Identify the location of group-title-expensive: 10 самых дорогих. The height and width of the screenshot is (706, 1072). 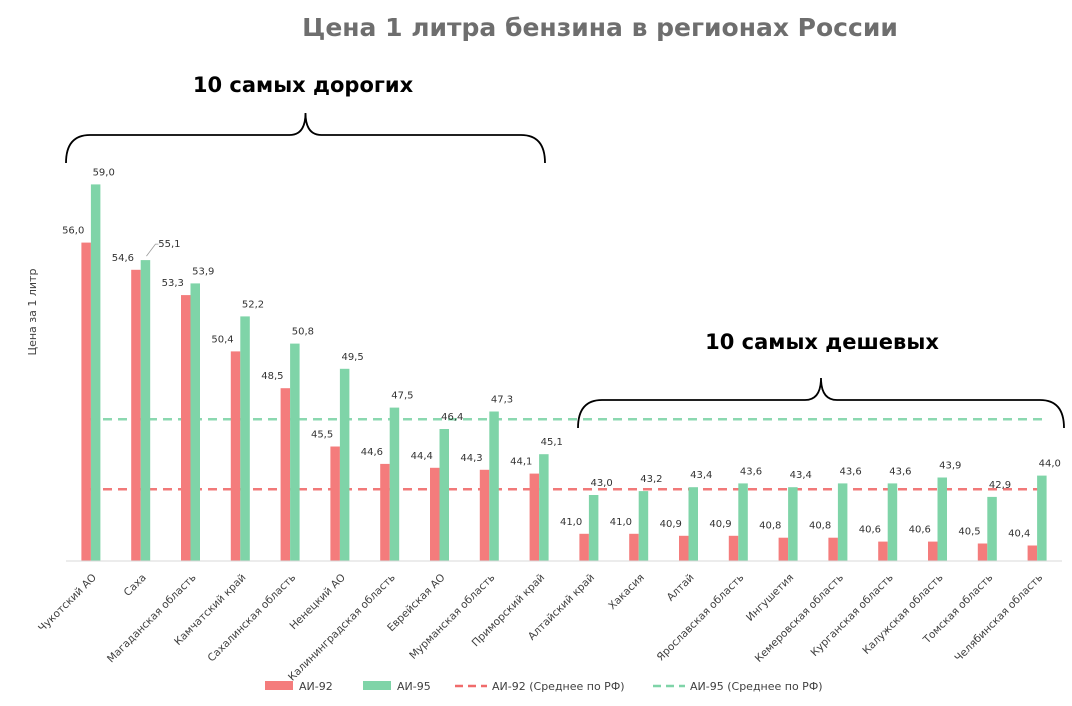
(303, 85).